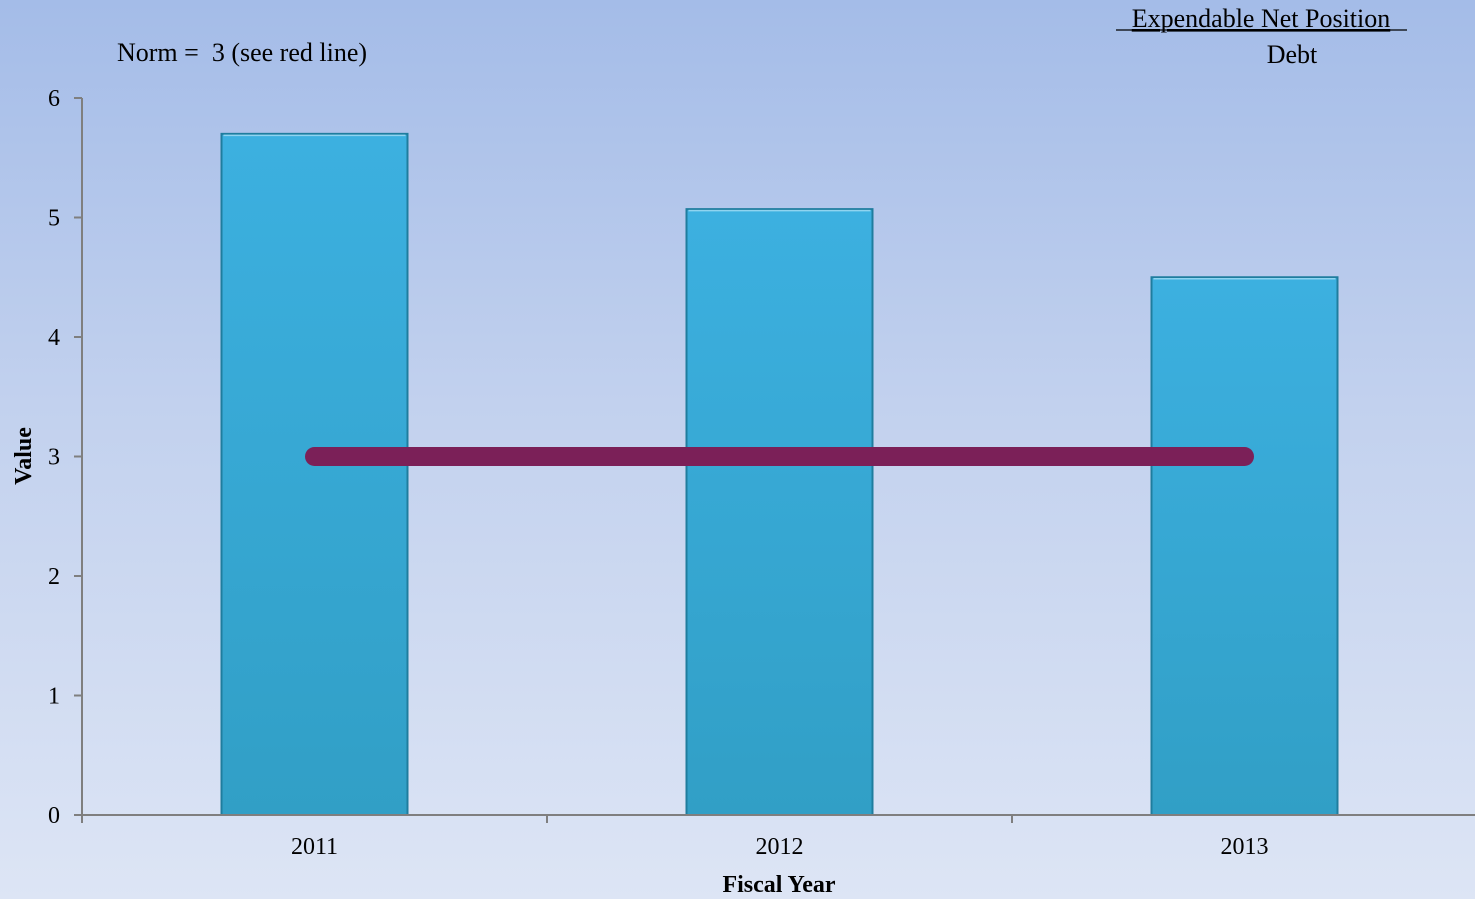  I want to click on x-ticks-group: 2011 2012 2013, so click(675, 837).